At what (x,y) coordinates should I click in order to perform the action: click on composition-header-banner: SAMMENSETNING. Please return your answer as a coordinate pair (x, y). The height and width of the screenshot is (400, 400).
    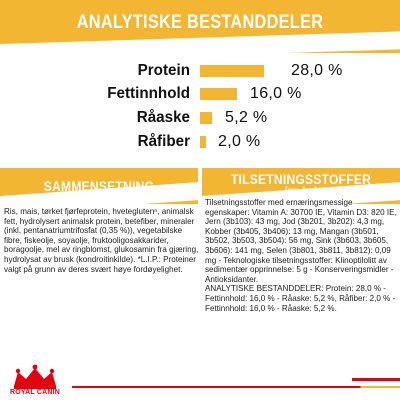
    Looking at the image, I should click on (99, 186).